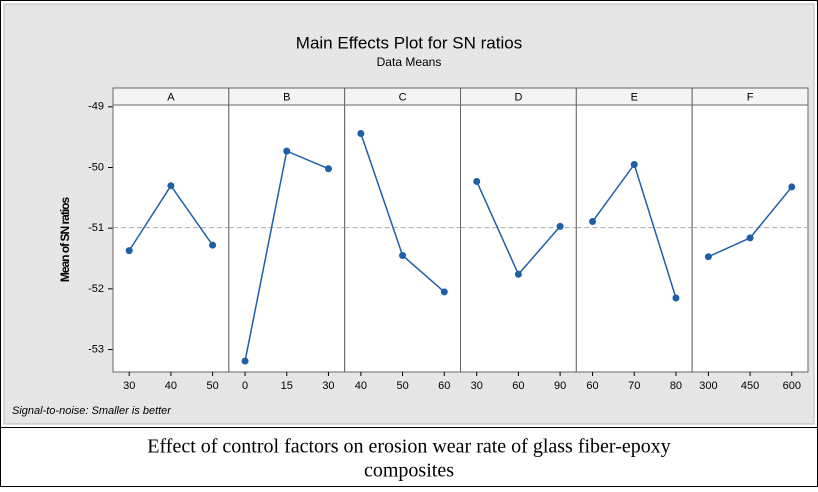 This screenshot has width=818, height=492. Describe the element at coordinates (708, 386) in the screenshot. I see `x-tick-label: 300` at that location.